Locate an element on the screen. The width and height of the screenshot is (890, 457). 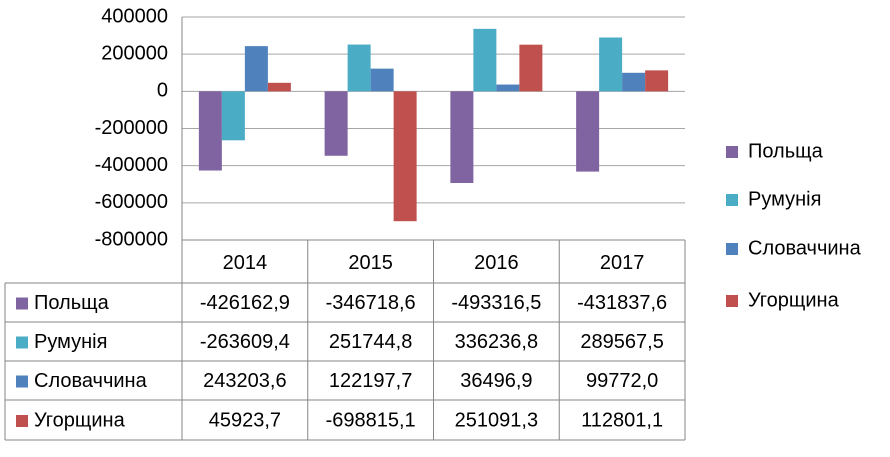
y-tick-label: 200000 is located at coordinates (134, 53).